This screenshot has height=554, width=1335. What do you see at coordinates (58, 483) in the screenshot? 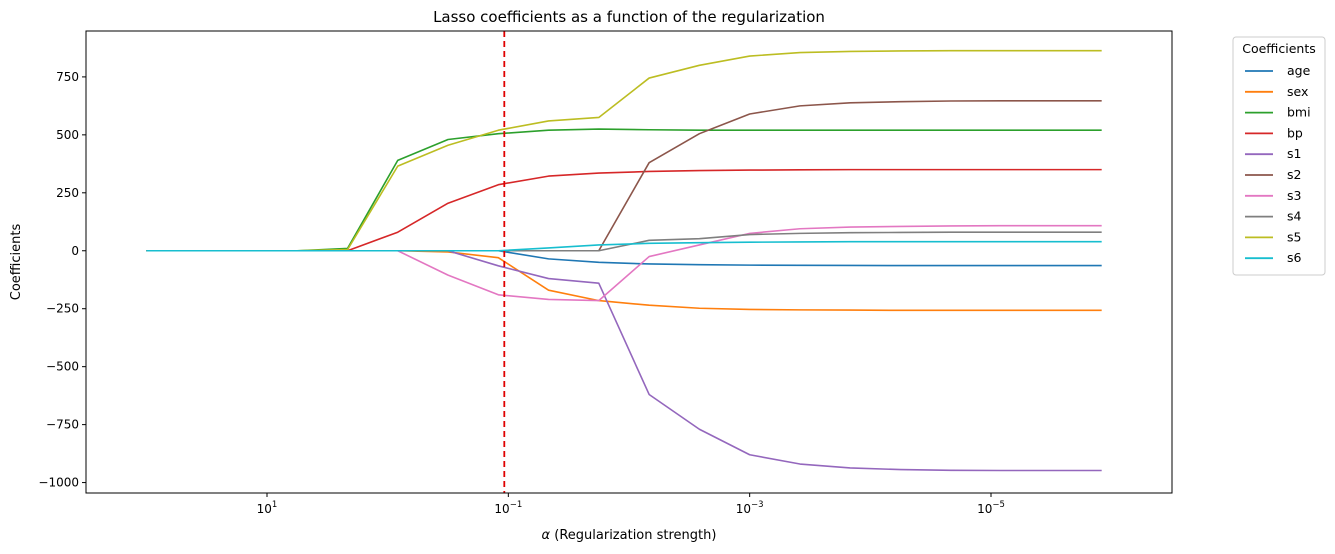
I see `y-tick-label: −1000` at bounding box center [58, 483].